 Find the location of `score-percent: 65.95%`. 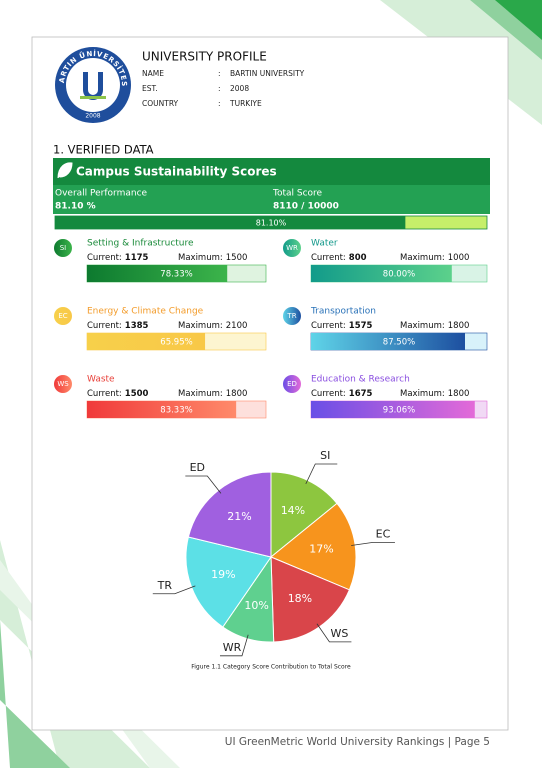

score-percent: 65.95% is located at coordinates (176, 343).